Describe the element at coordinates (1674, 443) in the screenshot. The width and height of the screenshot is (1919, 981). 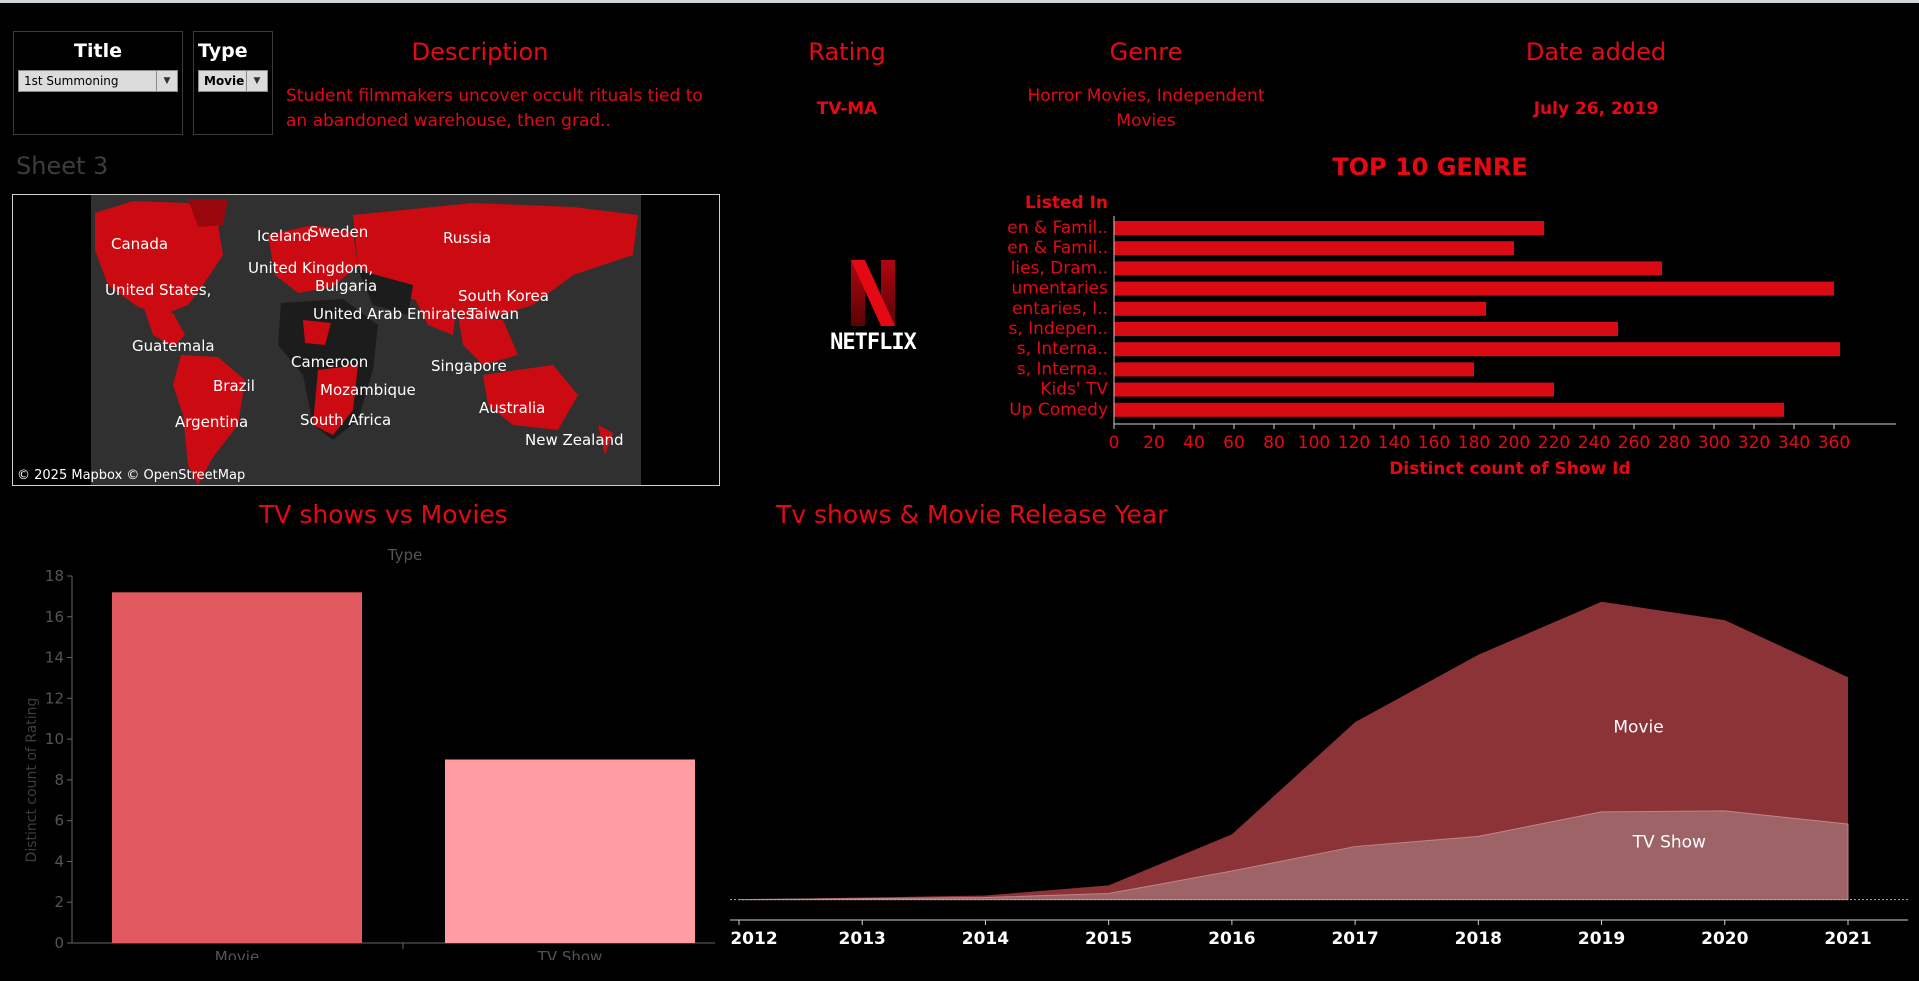
I see `genre-x-tick-label: 280` at that location.